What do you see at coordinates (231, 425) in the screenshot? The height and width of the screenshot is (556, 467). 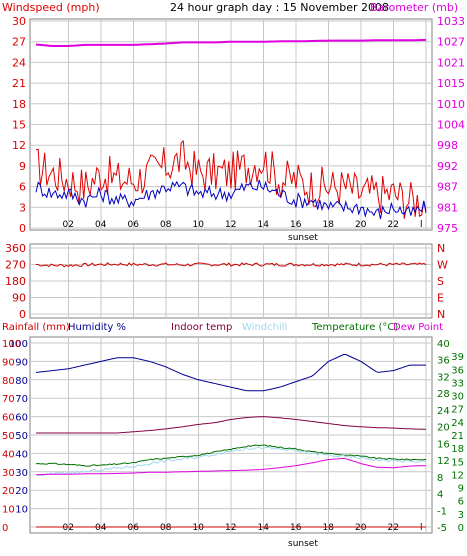 I see `series-indoor-temp` at bounding box center [231, 425].